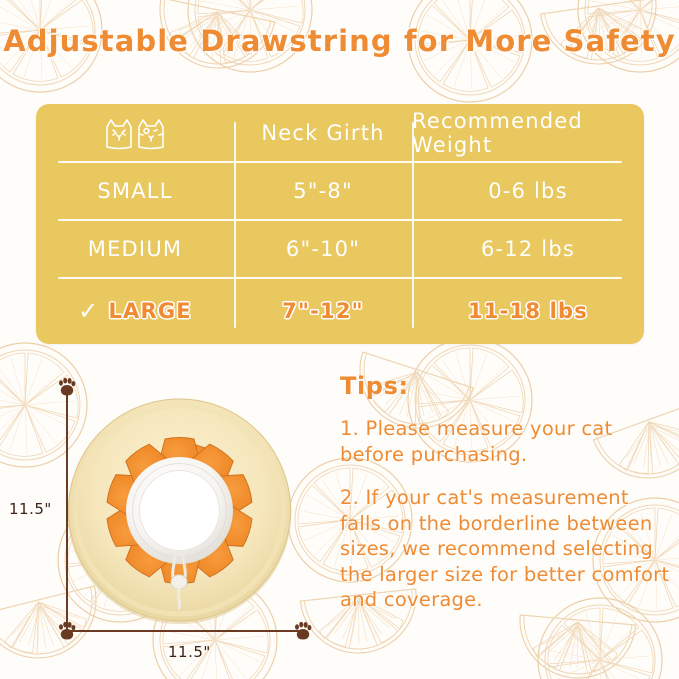 The image size is (679, 679). I want to click on table-row: SMALL, so click(135, 191).